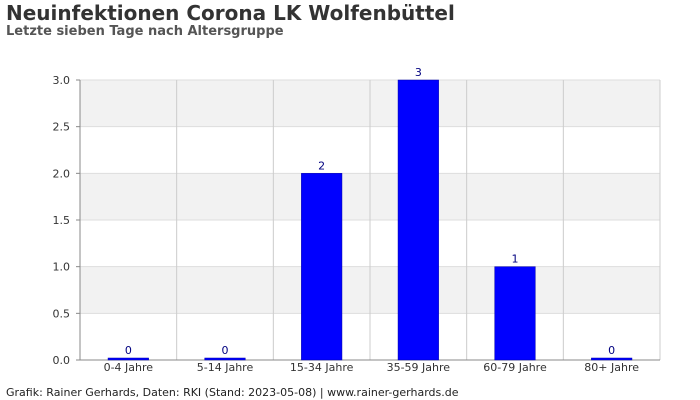 This screenshot has height=400, width=700. Describe the element at coordinates (321, 165) in the screenshot. I see `data-label: 2` at that location.